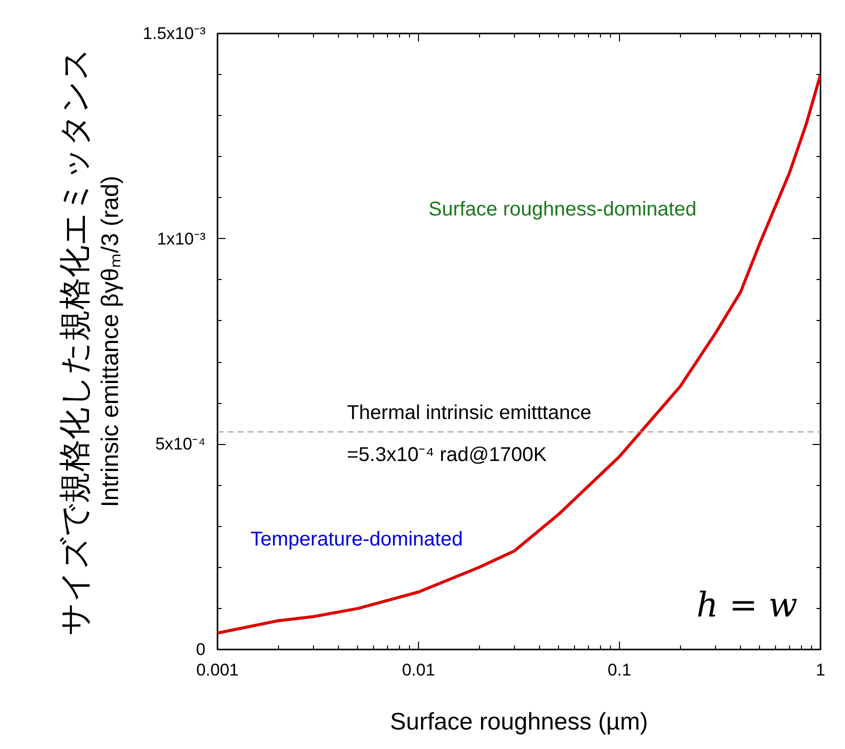 Image resolution: width=845 pixels, height=749 pixels. Describe the element at coordinates (562, 209) in the screenshot. I see `annotation: Surface roughness-dominated` at that location.